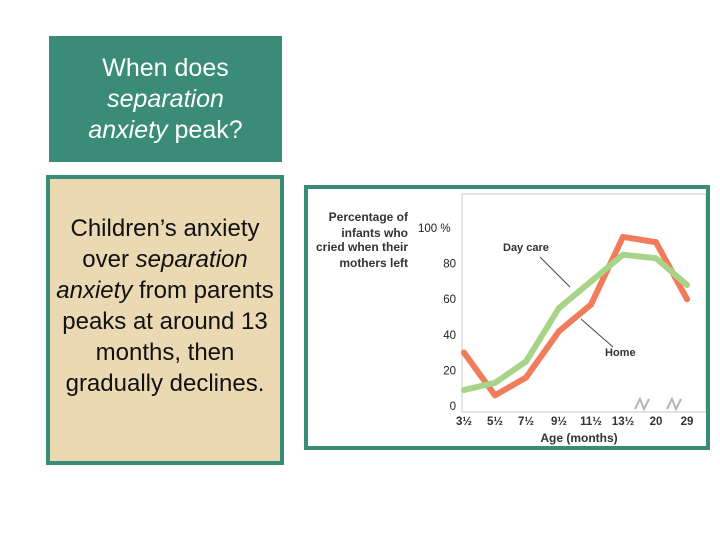  I want to click on series-annotation: Home, so click(620, 353).